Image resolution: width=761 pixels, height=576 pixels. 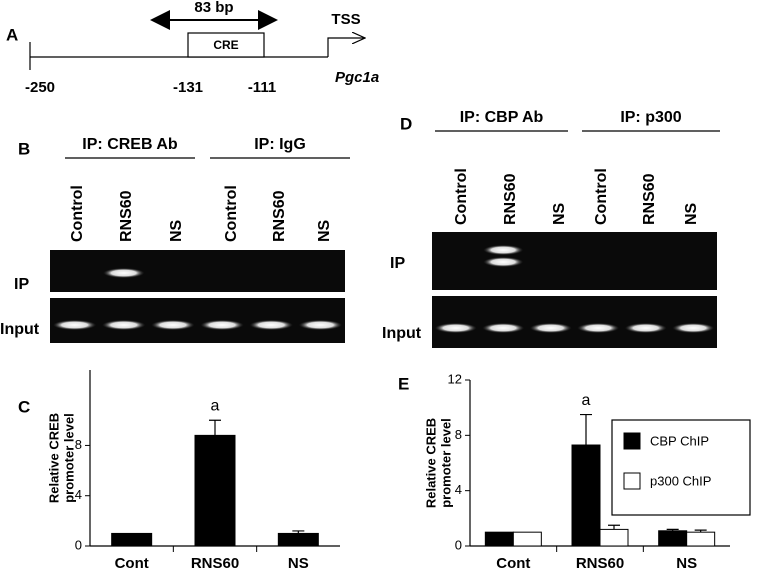 I want to click on panel-label: B, so click(x=24, y=148).